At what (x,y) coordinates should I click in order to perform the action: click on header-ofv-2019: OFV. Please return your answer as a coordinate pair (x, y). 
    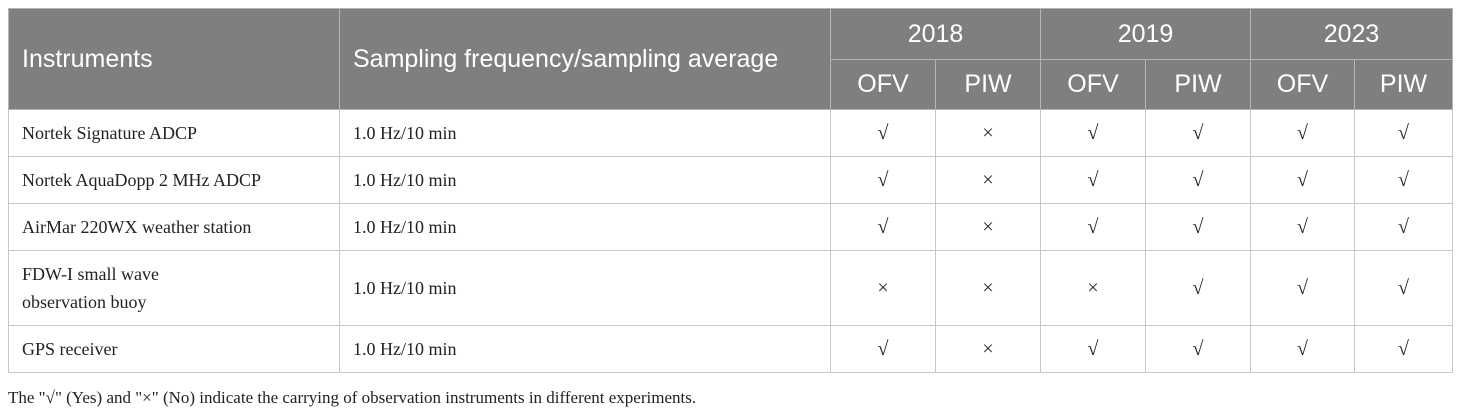
    Looking at the image, I should click on (1093, 84).